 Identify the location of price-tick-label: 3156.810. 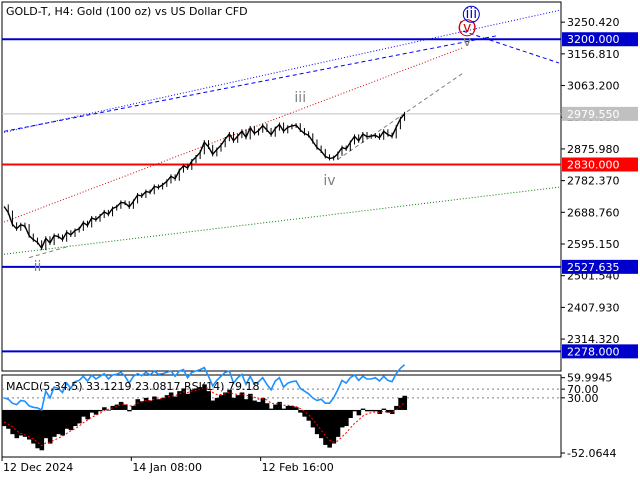
(593, 54).